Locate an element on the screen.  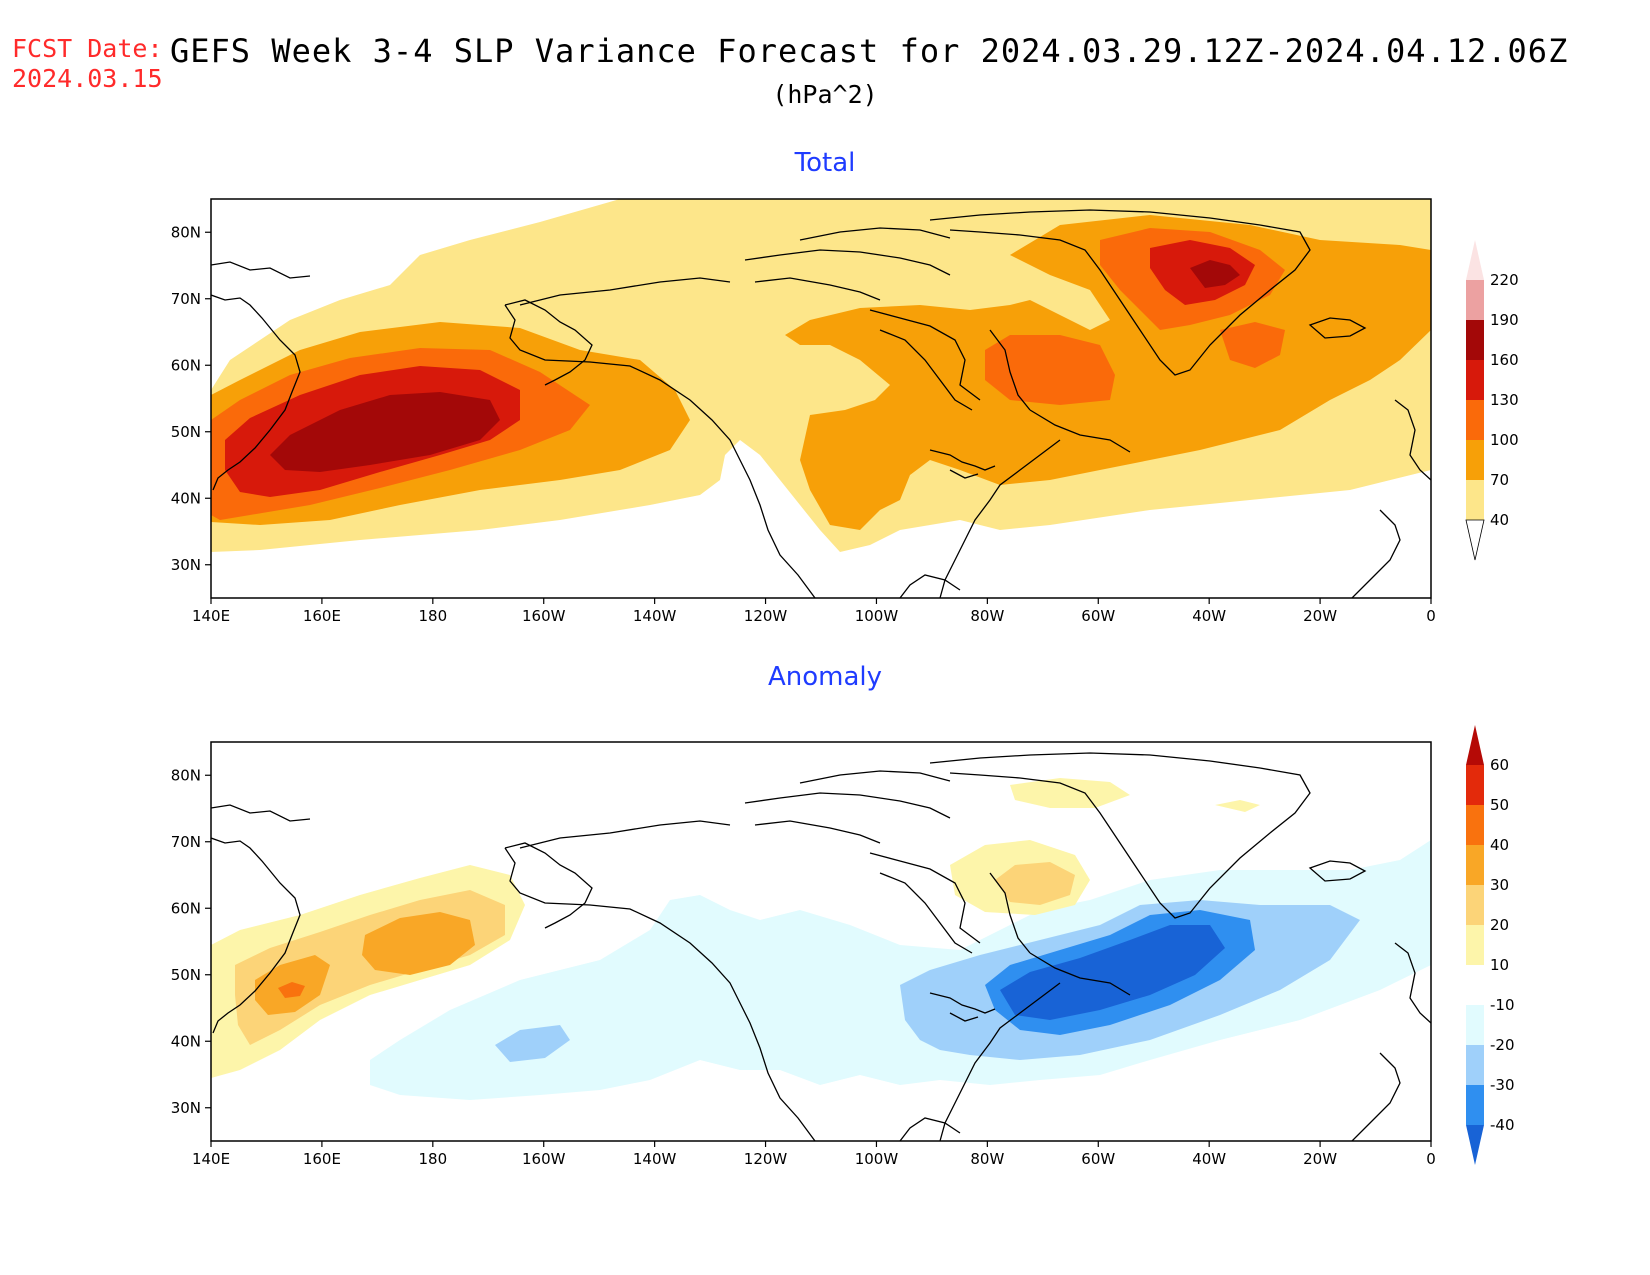
colorbar-label: -10 is located at coordinates (1502, 1005).